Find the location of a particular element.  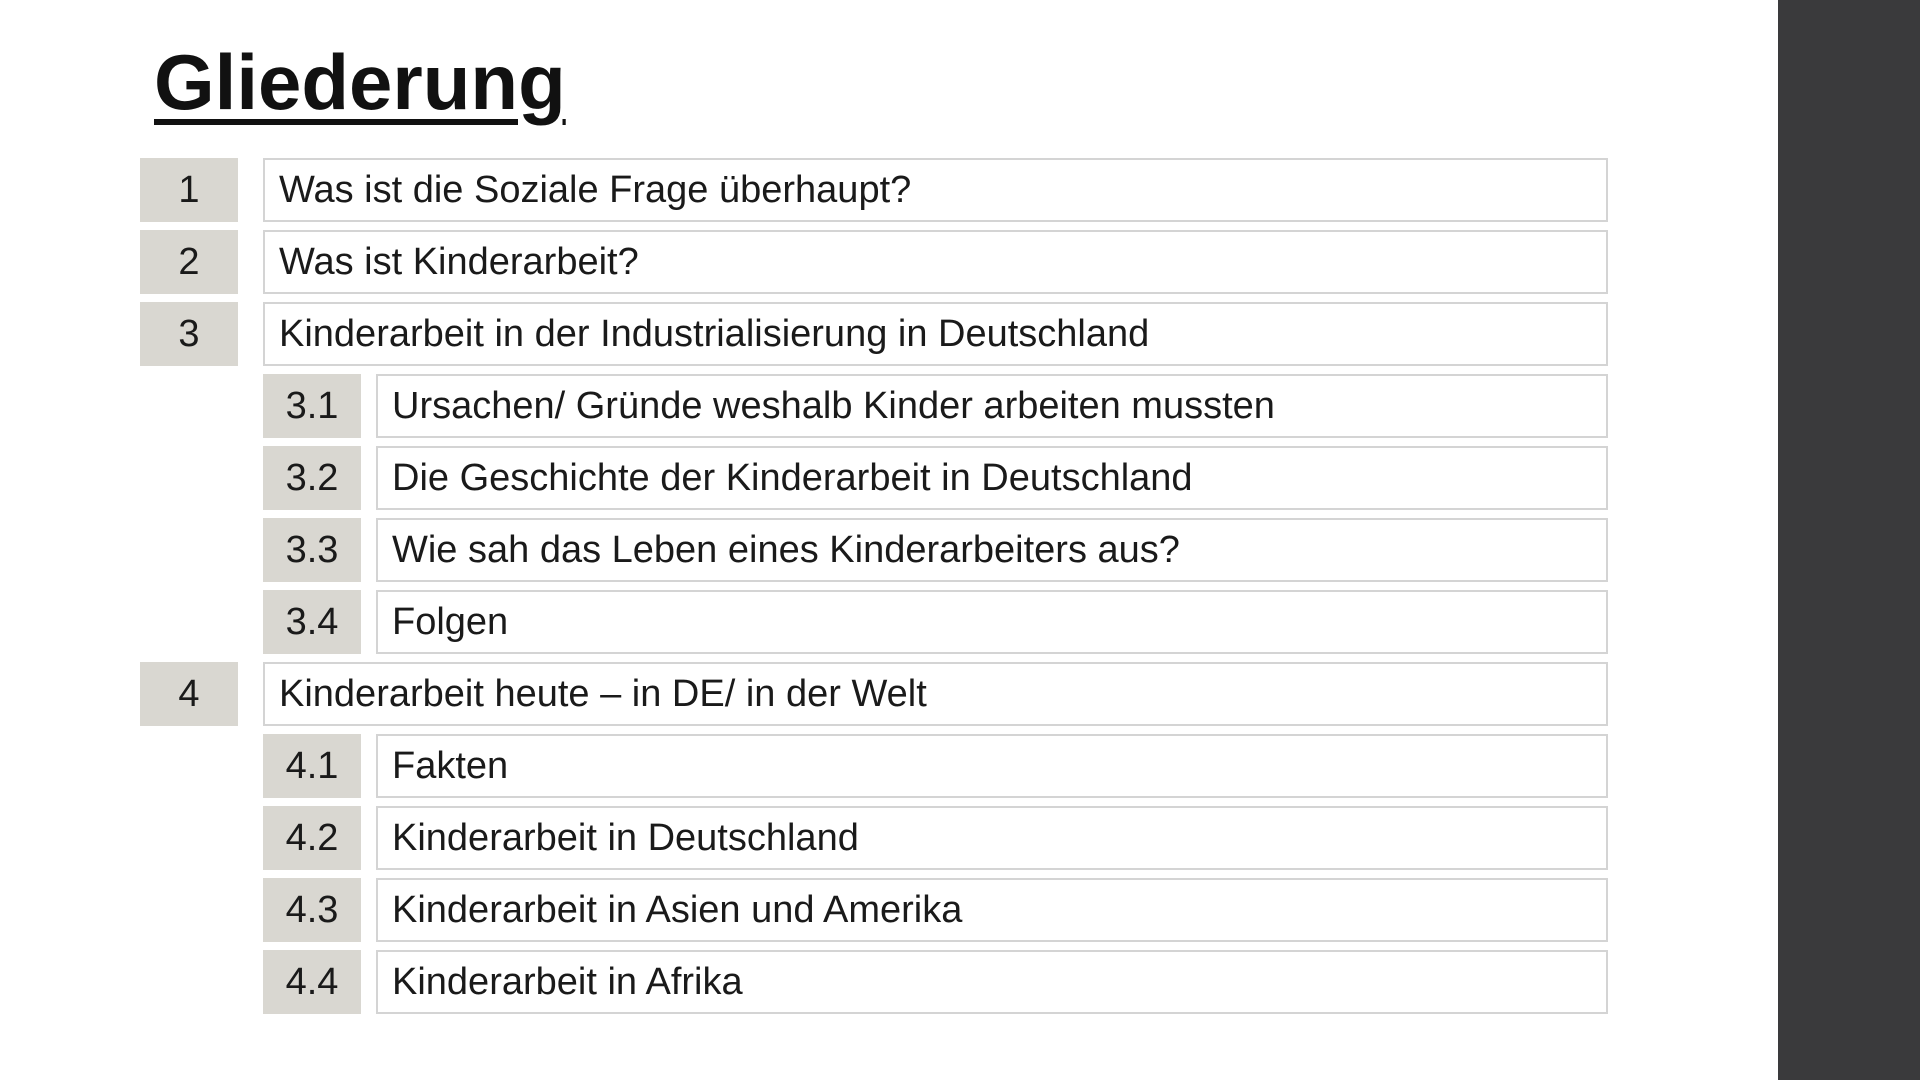

outline-label: Kinderarbeit in Asien und Amerika is located at coordinates (992, 910).